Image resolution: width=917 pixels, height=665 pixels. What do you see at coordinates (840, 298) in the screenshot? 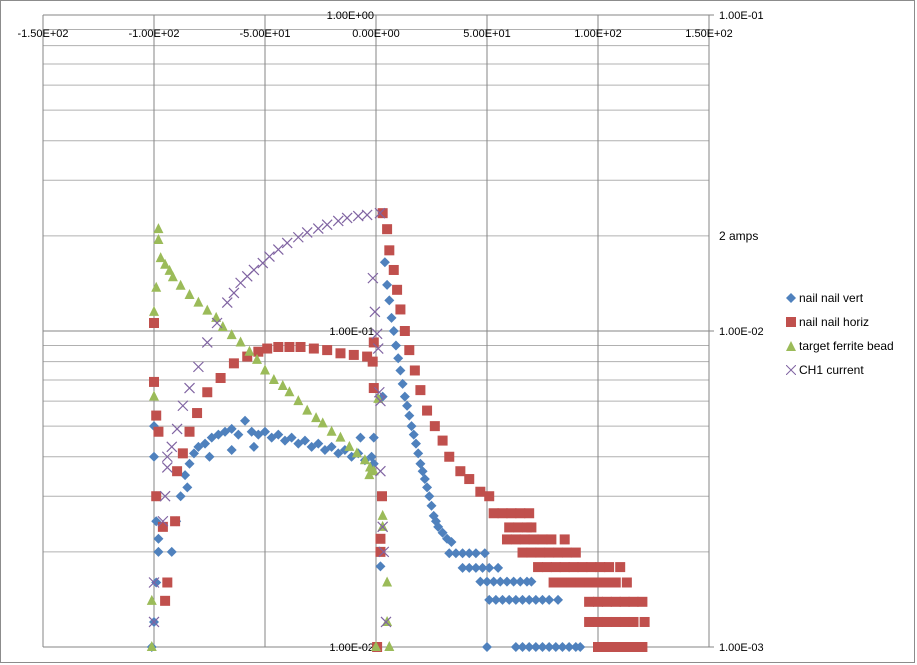
I see `legend-item-nail-nail-vert: nail nail vert` at bounding box center [840, 298].